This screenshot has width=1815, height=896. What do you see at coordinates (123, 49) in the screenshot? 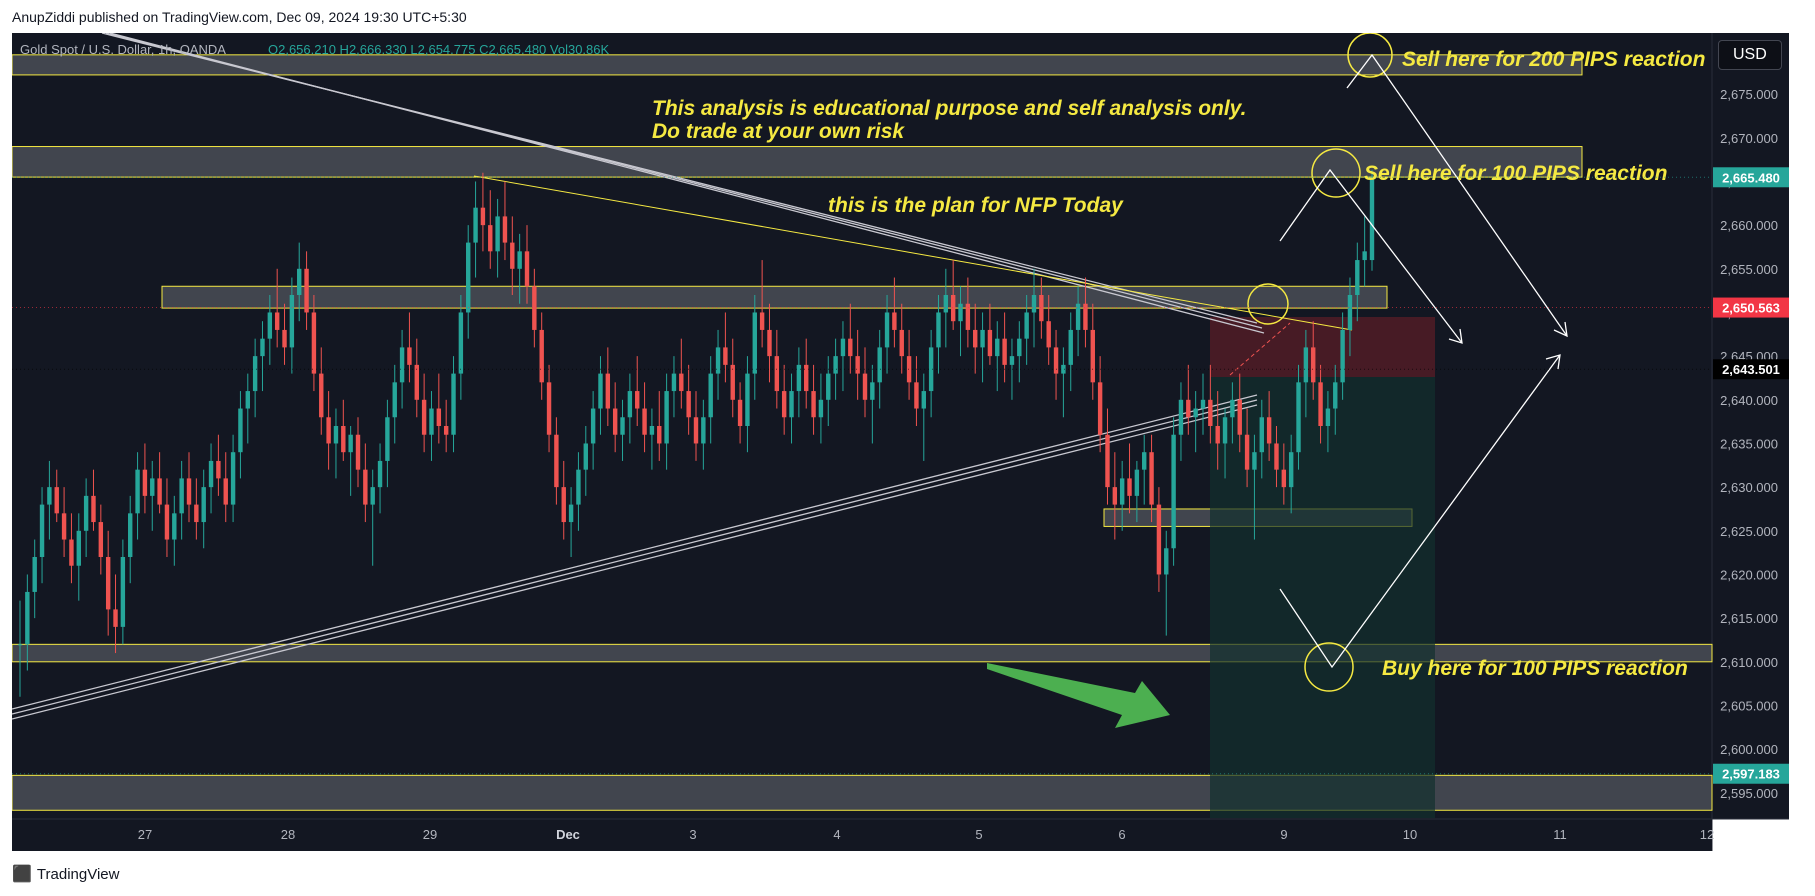
I see `symbol-name: Gold Spot / U.S. Dollar, 1h, OANDA` at bounding box center [123, 49].